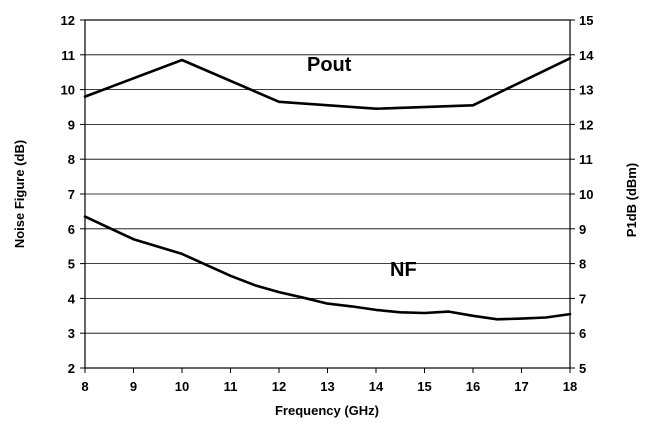 The height and width of the screenshot is (430, 646). What do you see at coordinates (582, 298) in the screenshot?
I see `y-tick-label-right: 7` at bounding box center [582, 298].